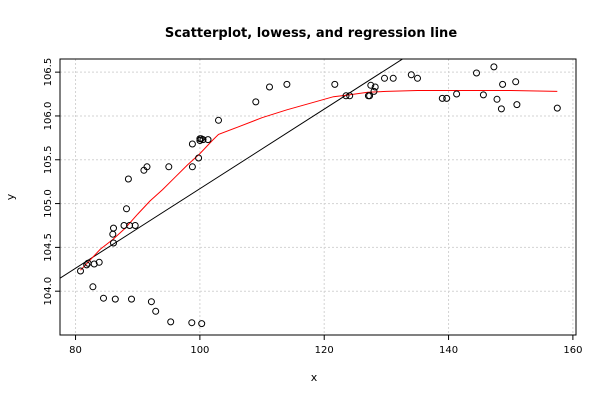 The height and width of the screenshot is (400, 599). Describe the element at coordinates (311, 33) in the screenshot. I see `chart-title: Scatterplot, lowess, and regression line` at that location.